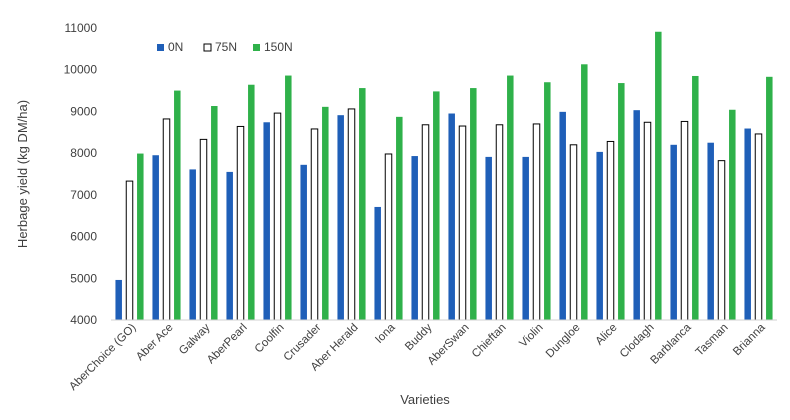 This screenshot has height=420, width=790. I want to click on y-tick-label: 6000, so click(83, 237).